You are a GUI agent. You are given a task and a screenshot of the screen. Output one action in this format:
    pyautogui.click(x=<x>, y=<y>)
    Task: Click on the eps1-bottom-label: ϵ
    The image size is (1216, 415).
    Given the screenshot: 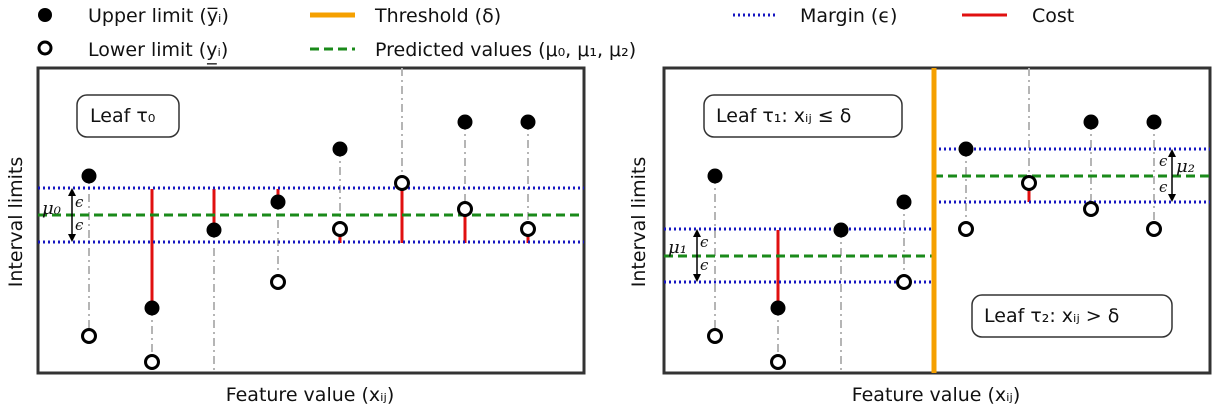 What is the action you would take?
    pyautogui.click(x=704, y=265)
    